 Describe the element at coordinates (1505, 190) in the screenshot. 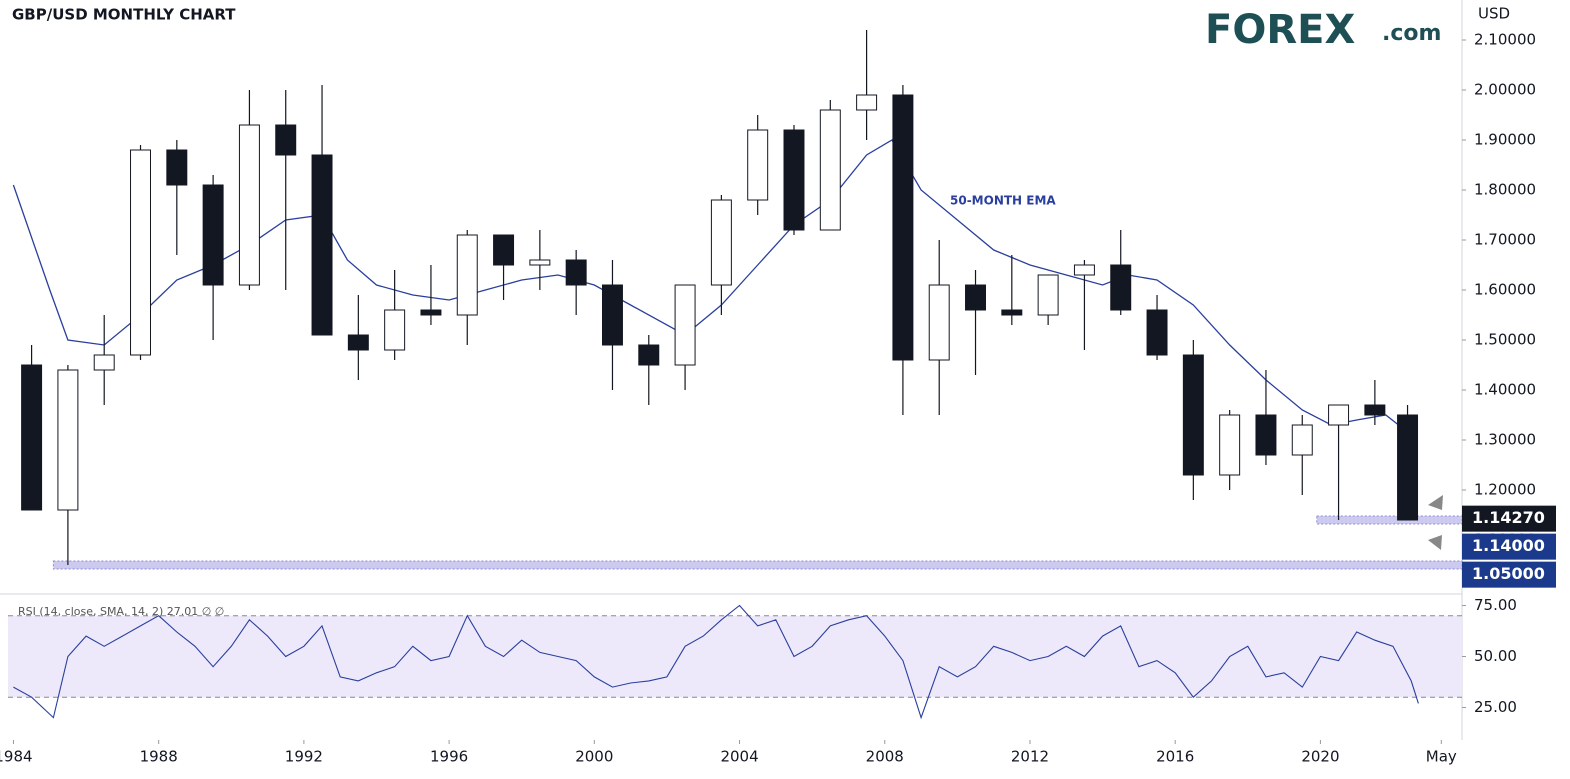

I see `y-tick-label: 1.80000` at that location.